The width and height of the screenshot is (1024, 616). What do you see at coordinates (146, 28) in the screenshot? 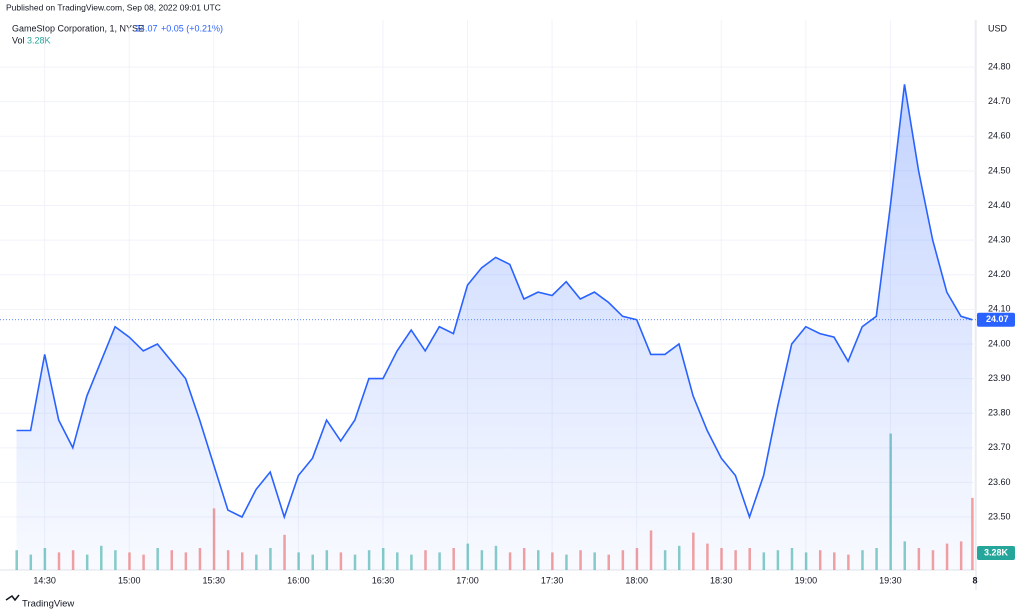
I see `last-price: 24.07` at bounding box center [146, 28].